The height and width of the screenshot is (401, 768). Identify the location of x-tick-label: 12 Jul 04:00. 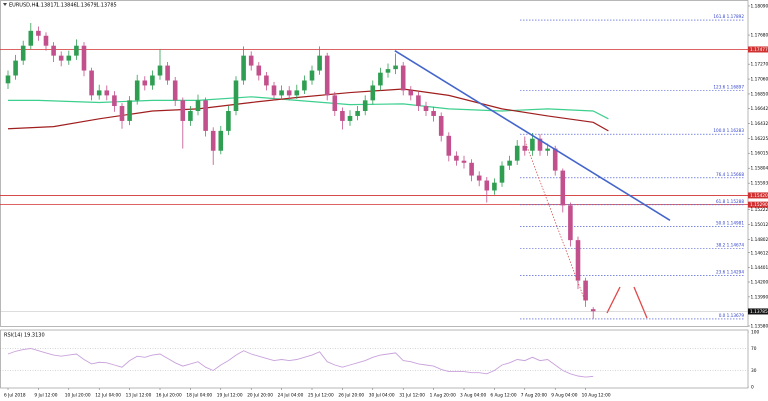
(108, 396).